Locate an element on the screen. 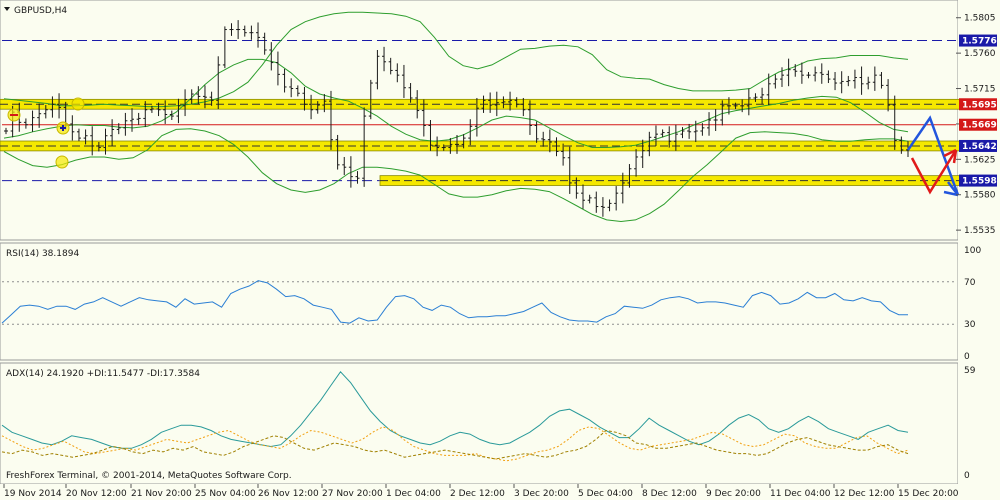 Image resolution: width=1000 pixels, height=500 pixels. rsi-title: RSI(14) 38.1894 is located at coordinates (42, 254).